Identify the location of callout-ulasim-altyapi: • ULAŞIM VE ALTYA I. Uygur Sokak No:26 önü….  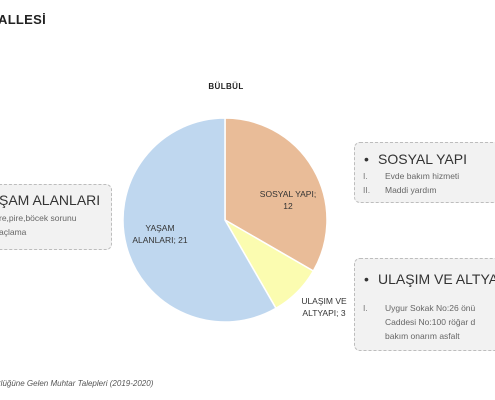
(424, 304).